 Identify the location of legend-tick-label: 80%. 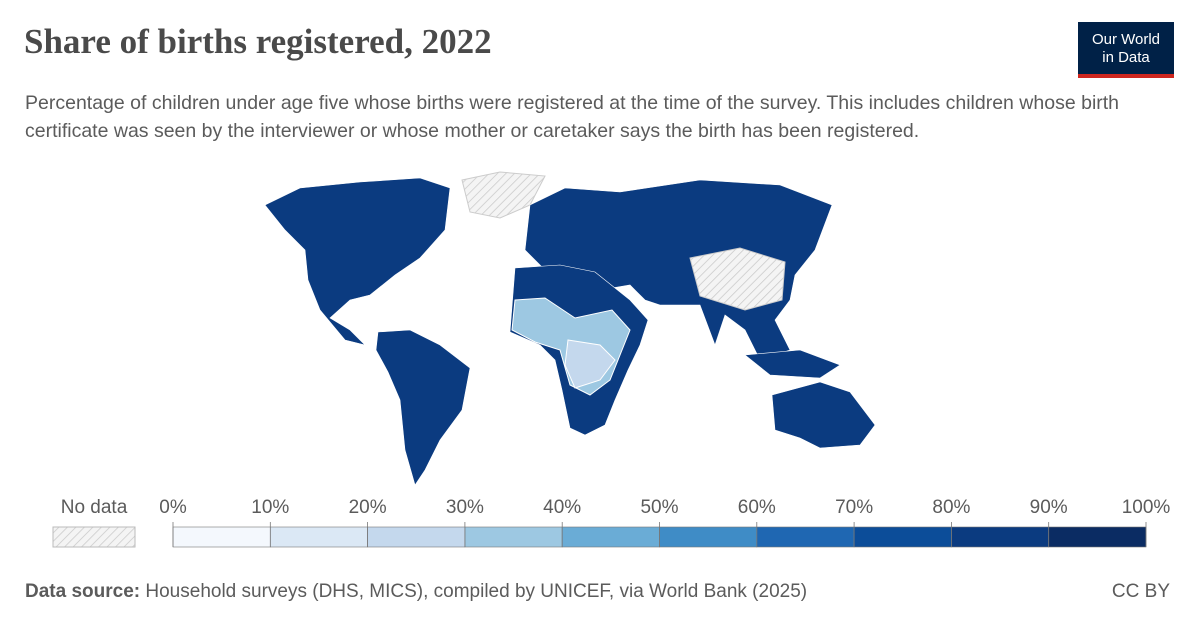
(951, 507).